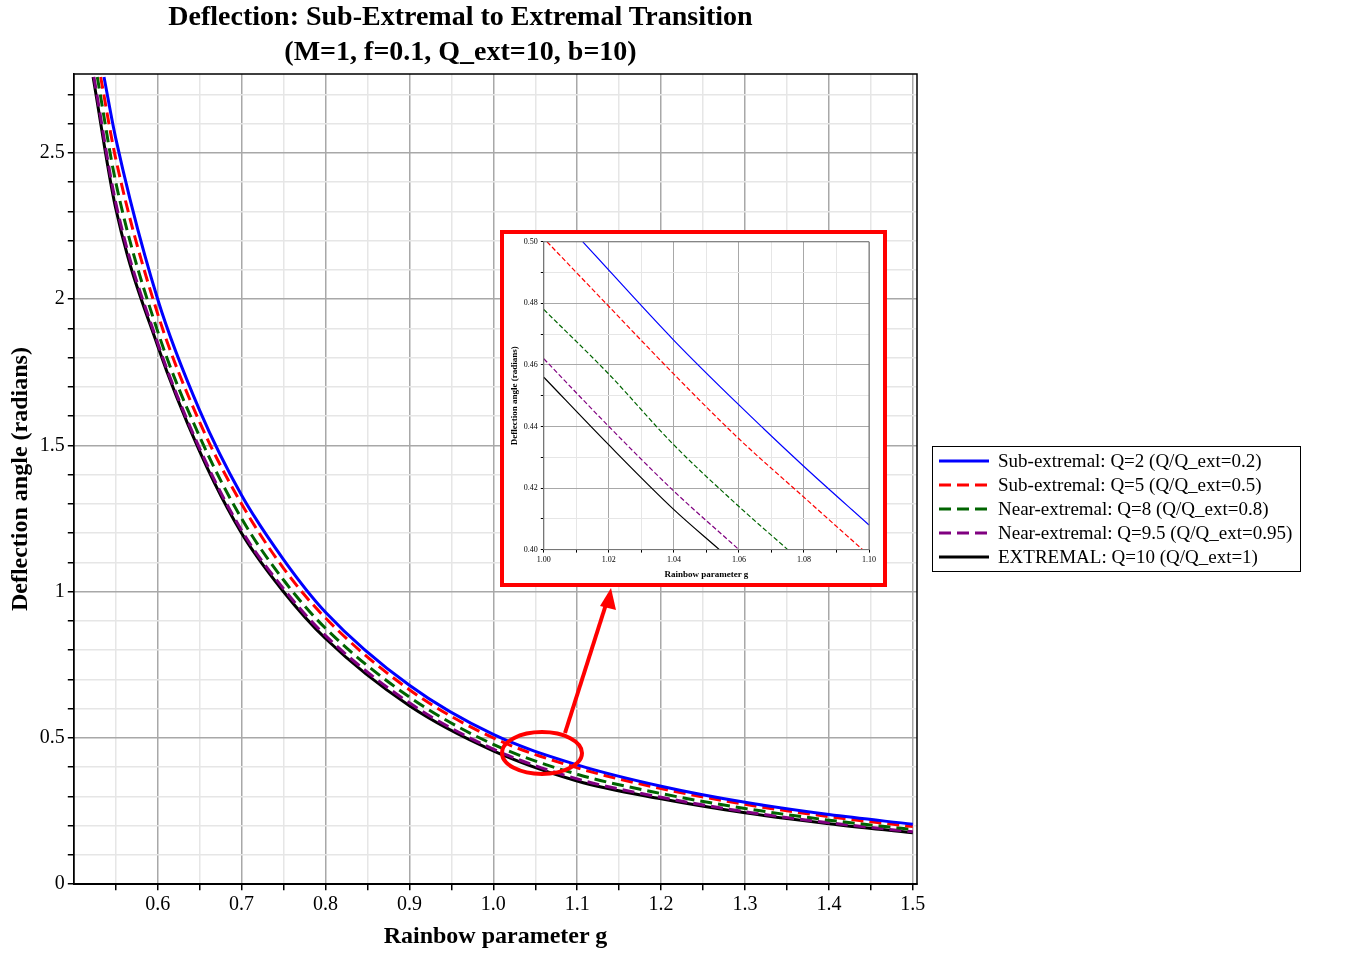  I want to click on x-tick-label: 1.4, so click(829, 903).